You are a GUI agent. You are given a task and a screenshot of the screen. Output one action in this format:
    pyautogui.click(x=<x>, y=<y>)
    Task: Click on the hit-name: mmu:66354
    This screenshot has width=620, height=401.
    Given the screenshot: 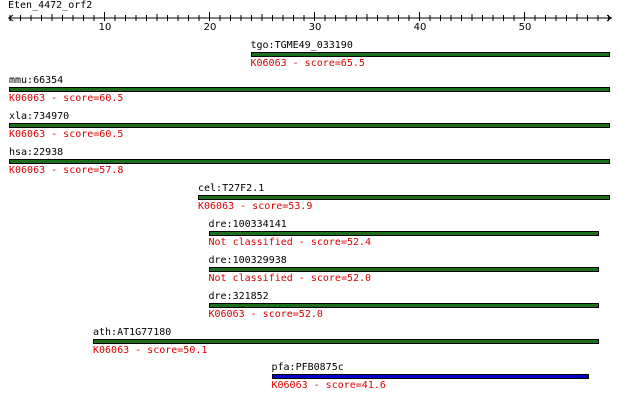 What is the action you would take?
    pyautogui.click(x=36, y=80)
    